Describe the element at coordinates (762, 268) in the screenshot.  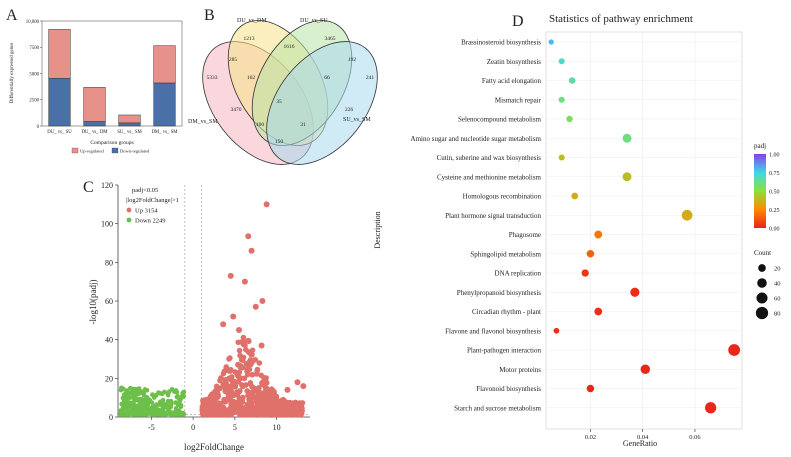
I see `size-legend-marker` at that location.